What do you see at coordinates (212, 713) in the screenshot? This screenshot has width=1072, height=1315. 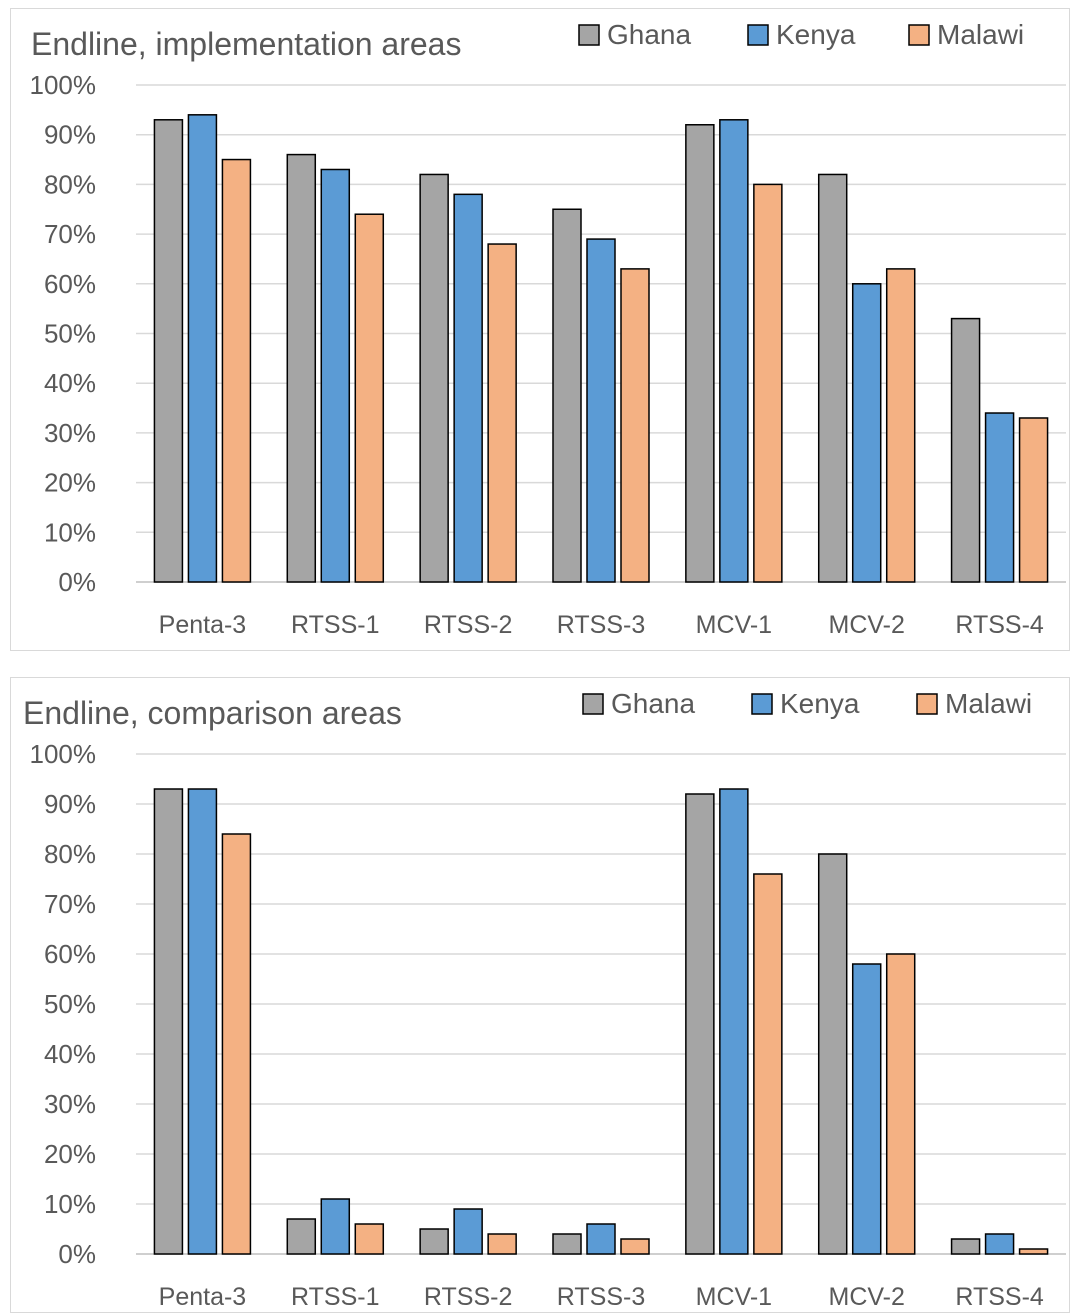 I see `chart-title: Endline, comparison areas` at bounding box center [212, 713].